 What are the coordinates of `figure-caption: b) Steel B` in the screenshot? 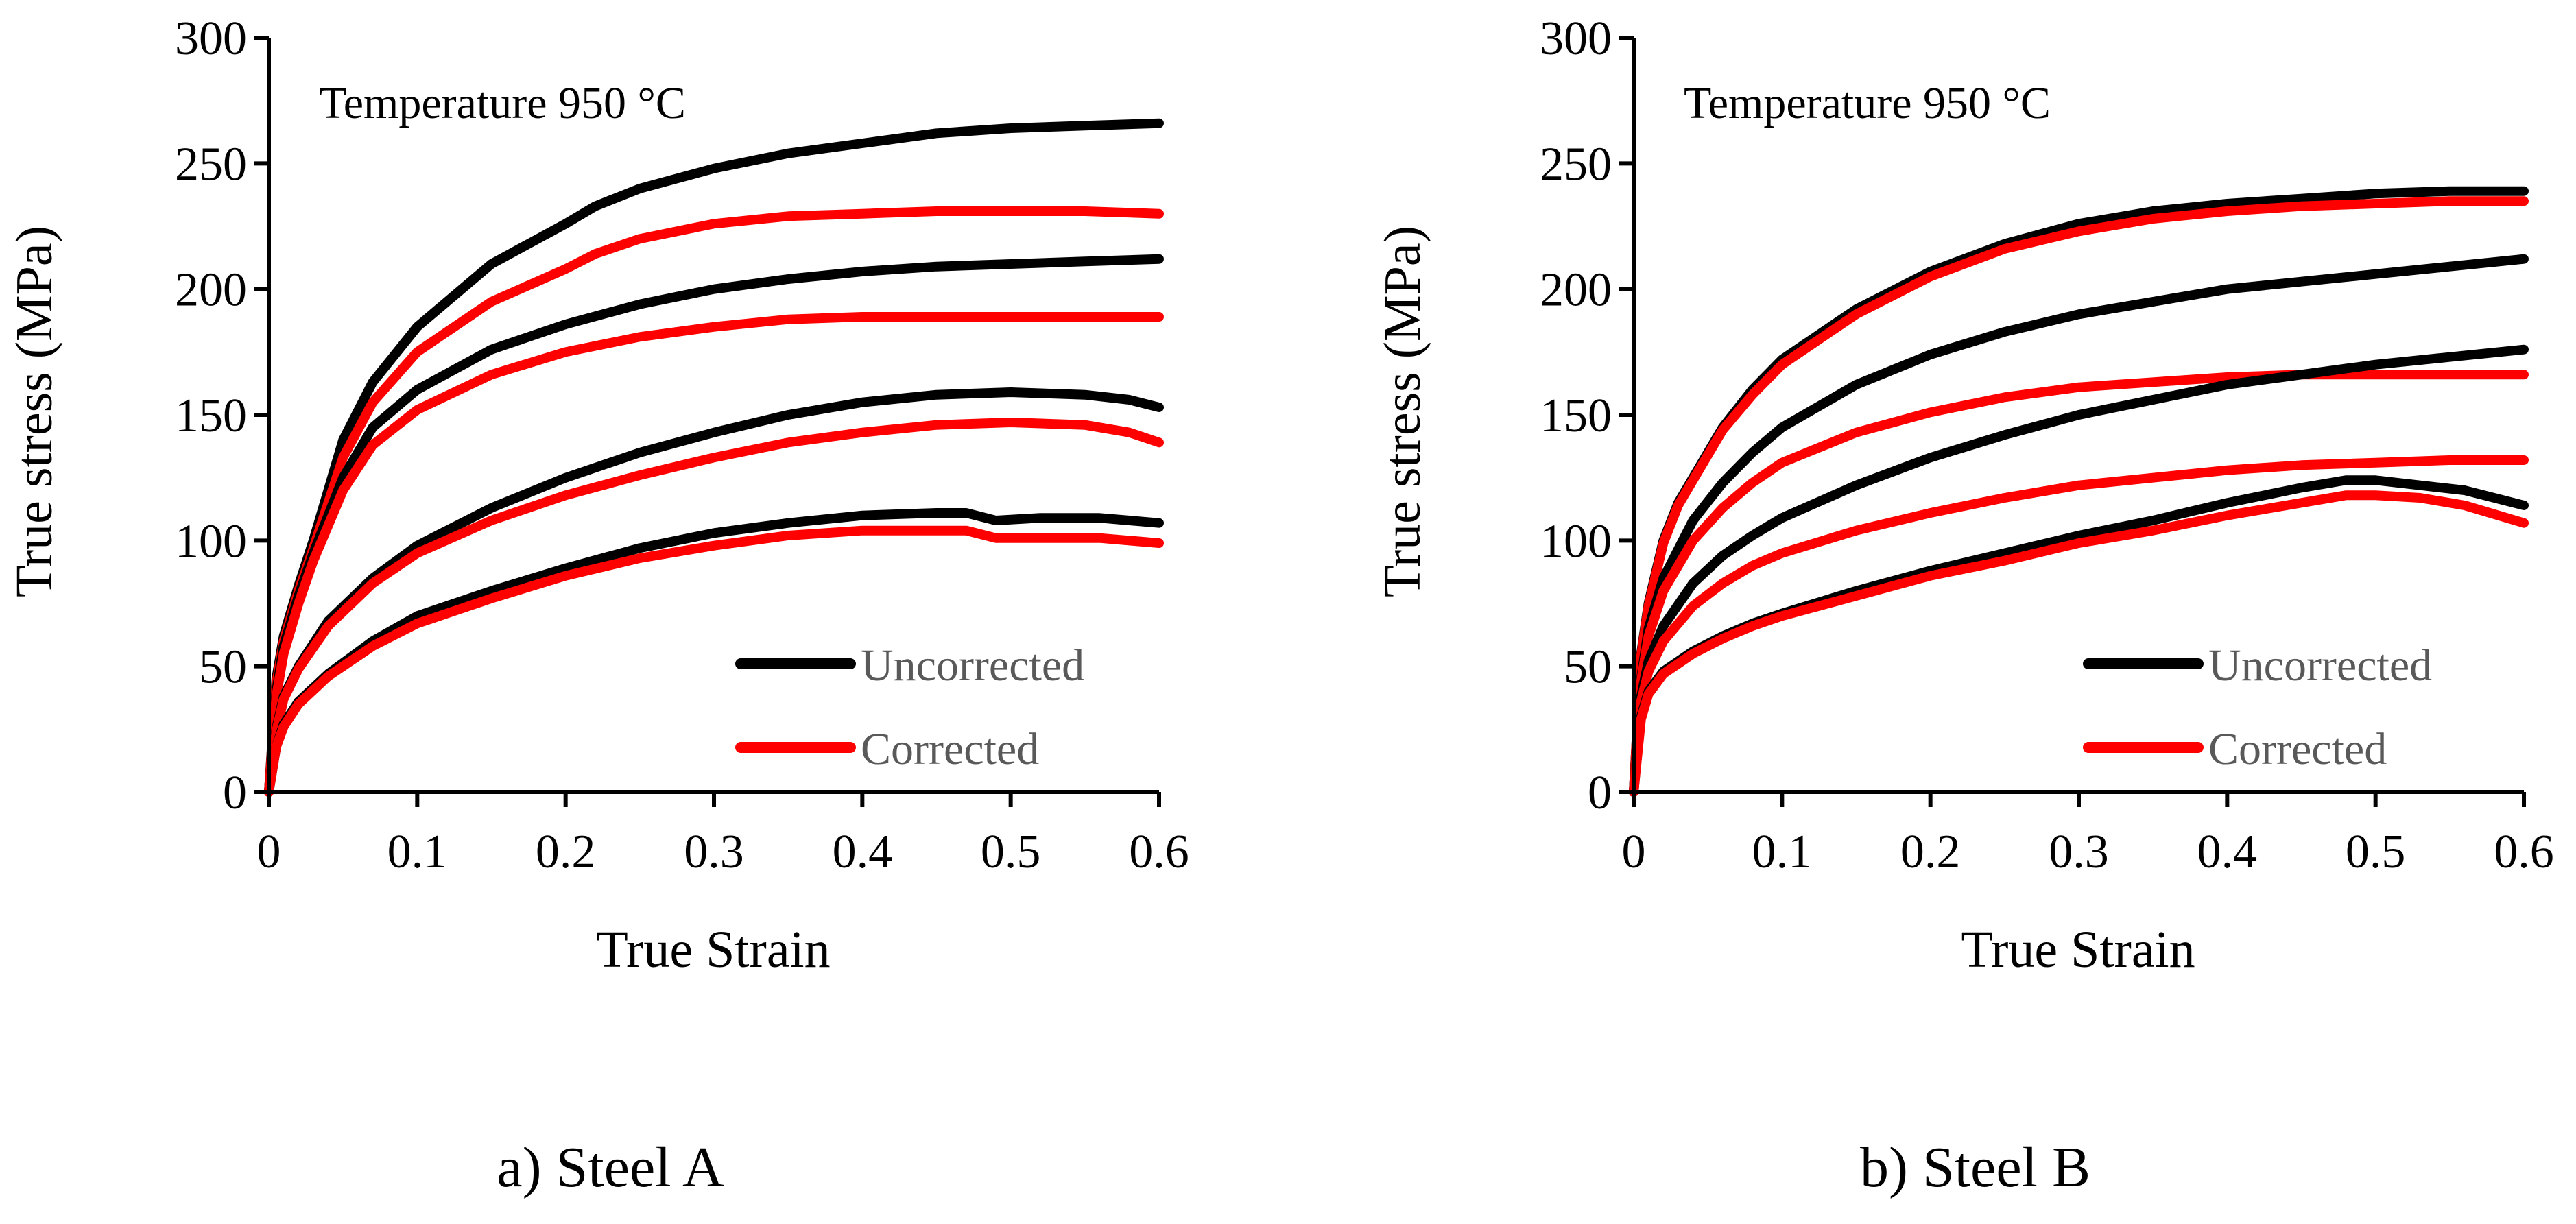 It's located at (1975, 1167).